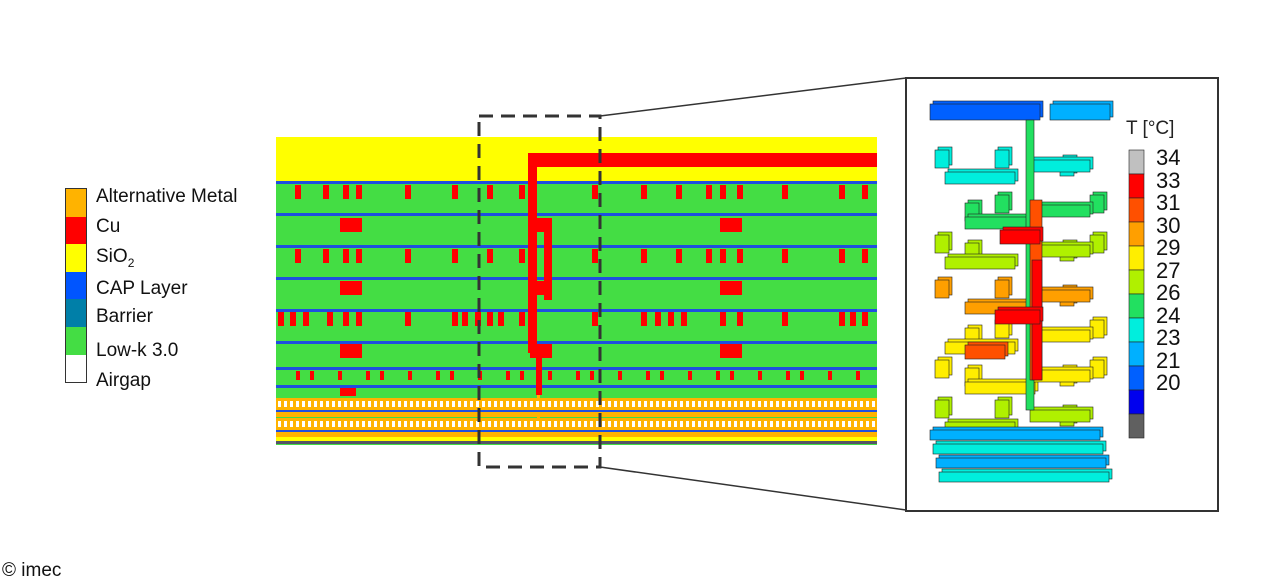 The height and width of the screenshot is (588, 1284). I want to click on cu-top-line, so click(702, 160).